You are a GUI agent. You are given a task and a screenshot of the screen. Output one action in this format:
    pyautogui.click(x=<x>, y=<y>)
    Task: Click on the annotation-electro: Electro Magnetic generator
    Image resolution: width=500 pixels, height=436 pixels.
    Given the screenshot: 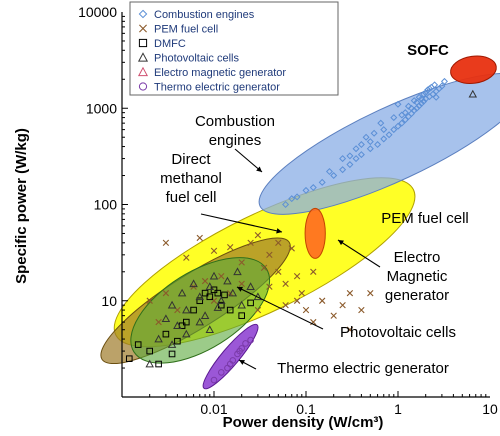 What is the action you would take?
    pyautogui.click(x=417, y=276)
    